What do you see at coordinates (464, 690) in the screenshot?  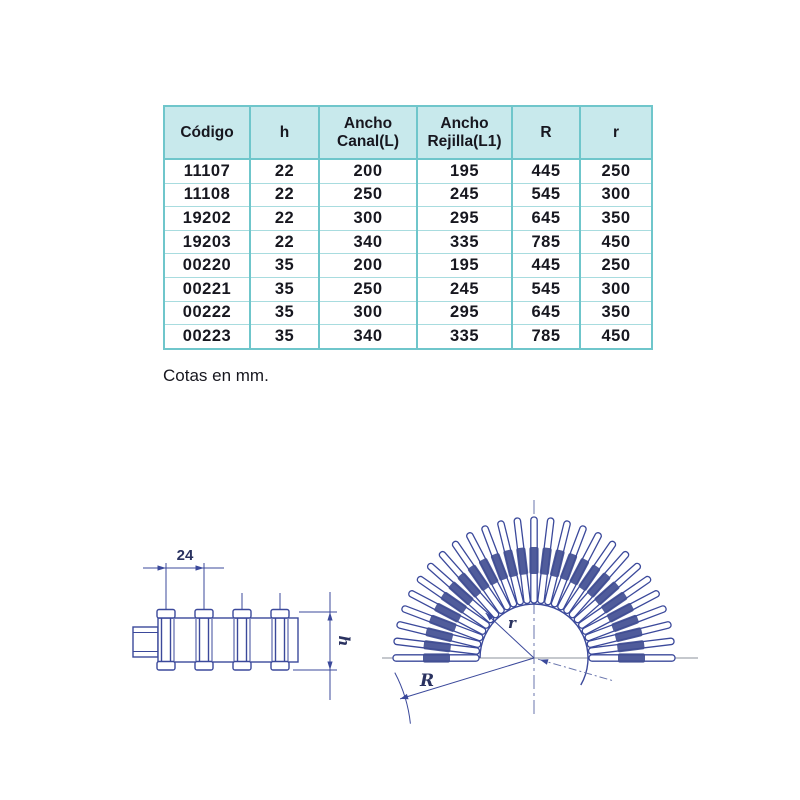 I see `outer-radius-dimension: R` at bounding box center [464, 690].